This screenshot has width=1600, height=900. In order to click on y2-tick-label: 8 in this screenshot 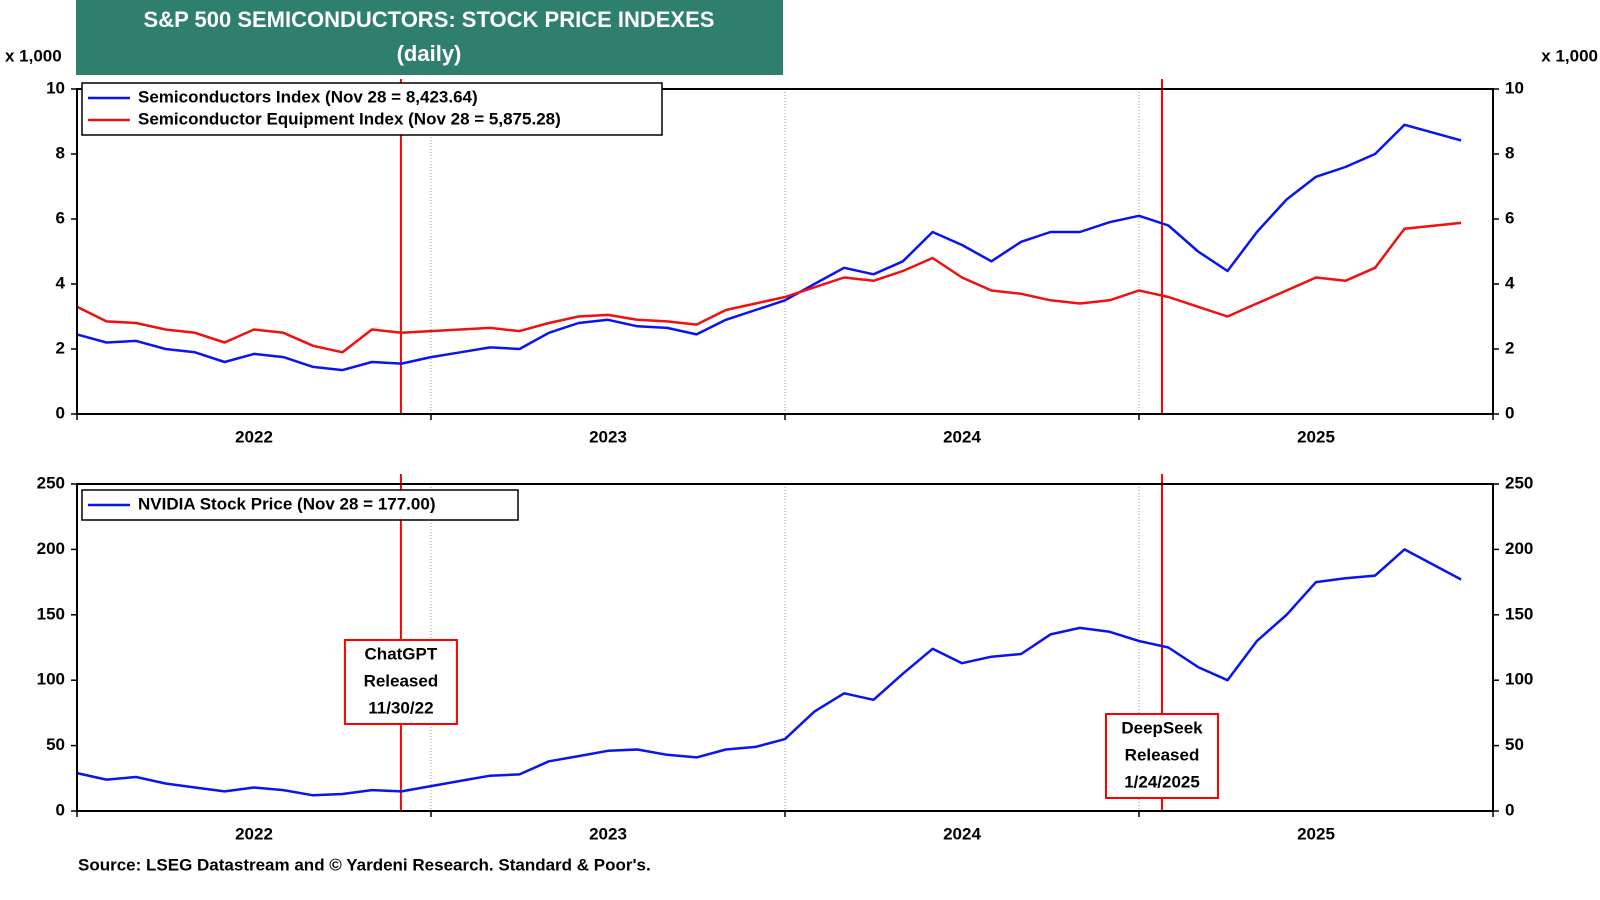, I will do `click(1509, 152)`.